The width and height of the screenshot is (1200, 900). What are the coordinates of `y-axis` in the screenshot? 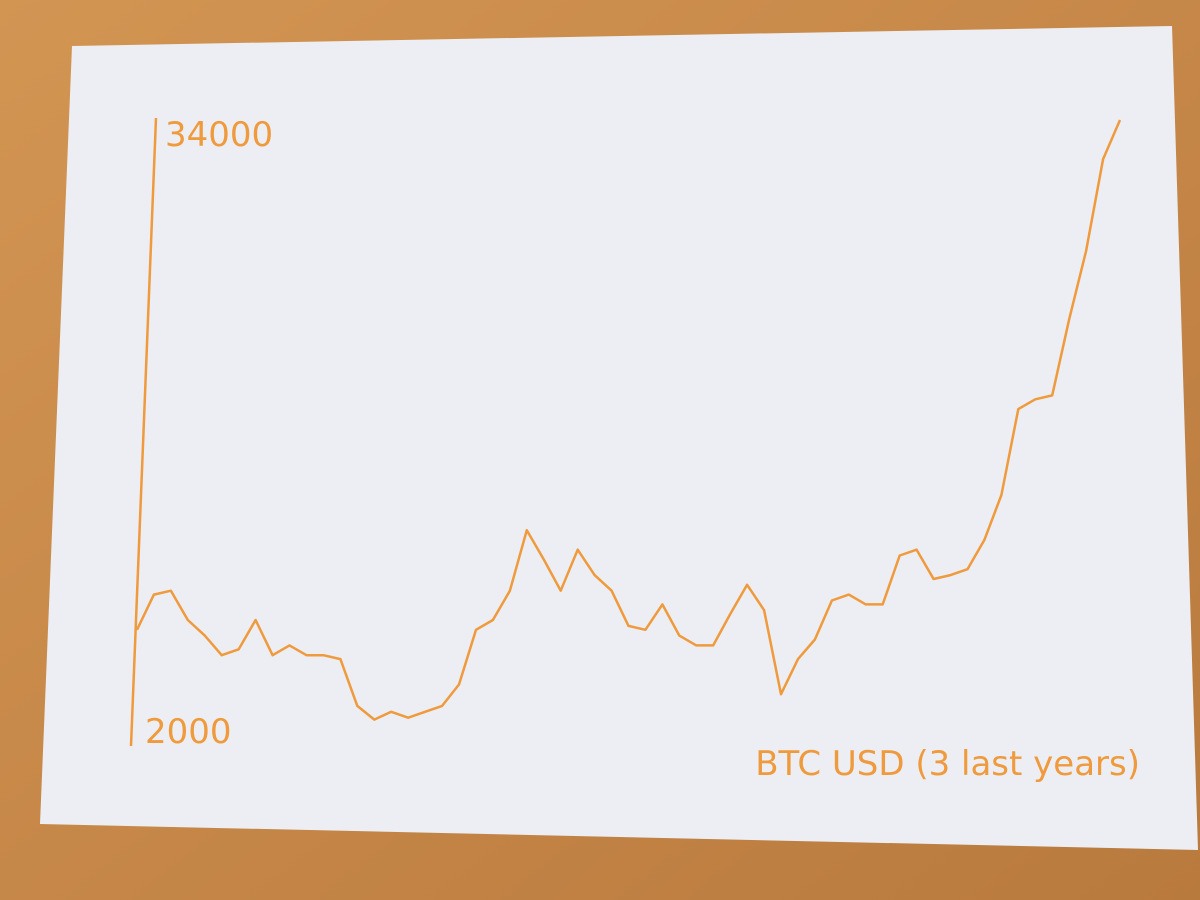 It's located at (143, 432).